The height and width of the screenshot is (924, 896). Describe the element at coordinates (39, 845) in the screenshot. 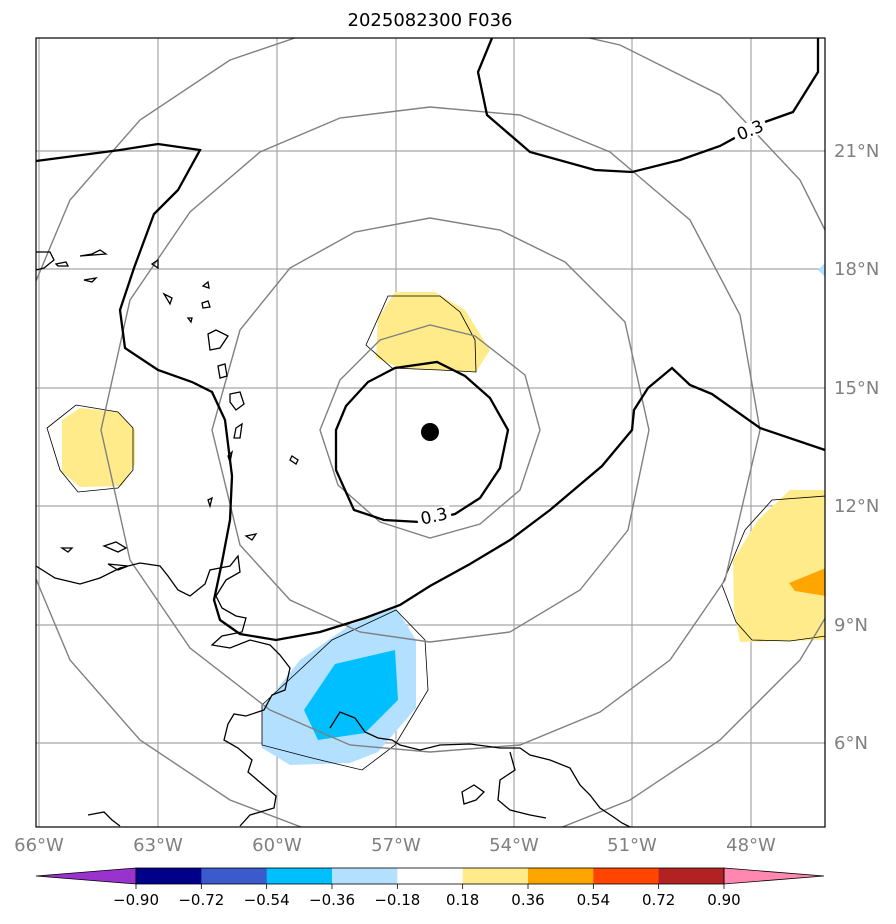

I see `lon-tick-label: 66°W` at that location.